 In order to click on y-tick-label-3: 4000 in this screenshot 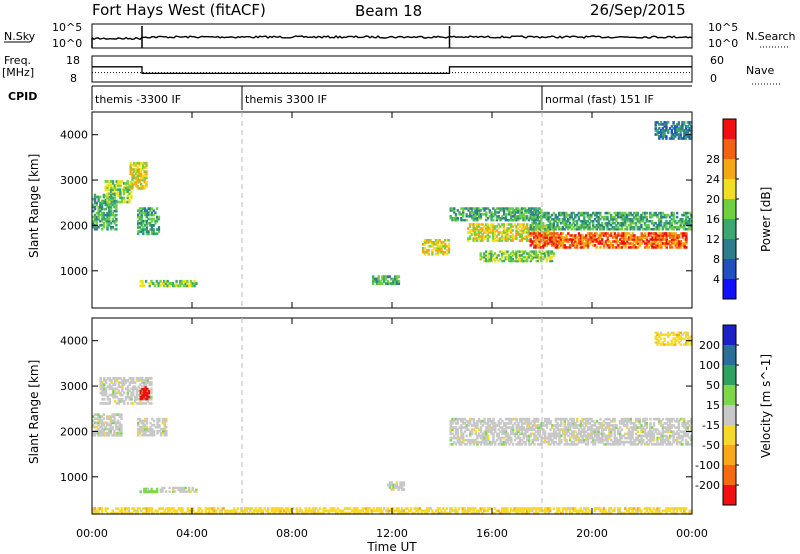, I will do `click(74, 341)`.